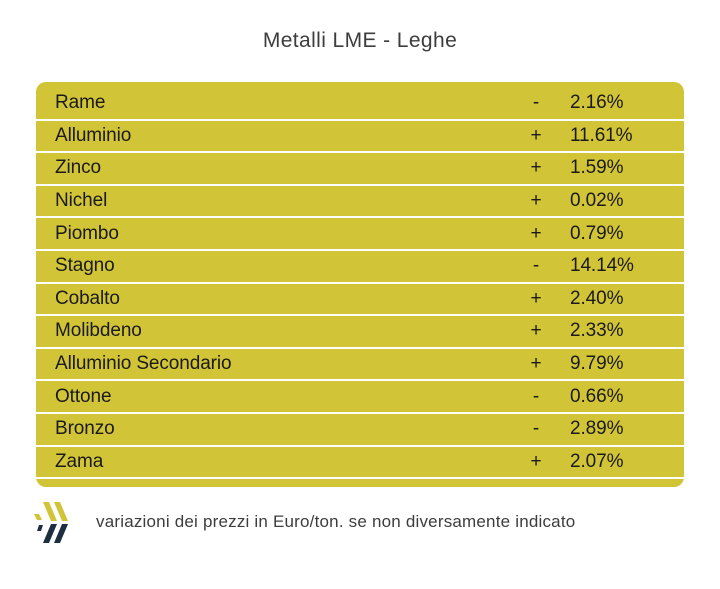  I want to click on metal-name: Rame, so click(80, 103).